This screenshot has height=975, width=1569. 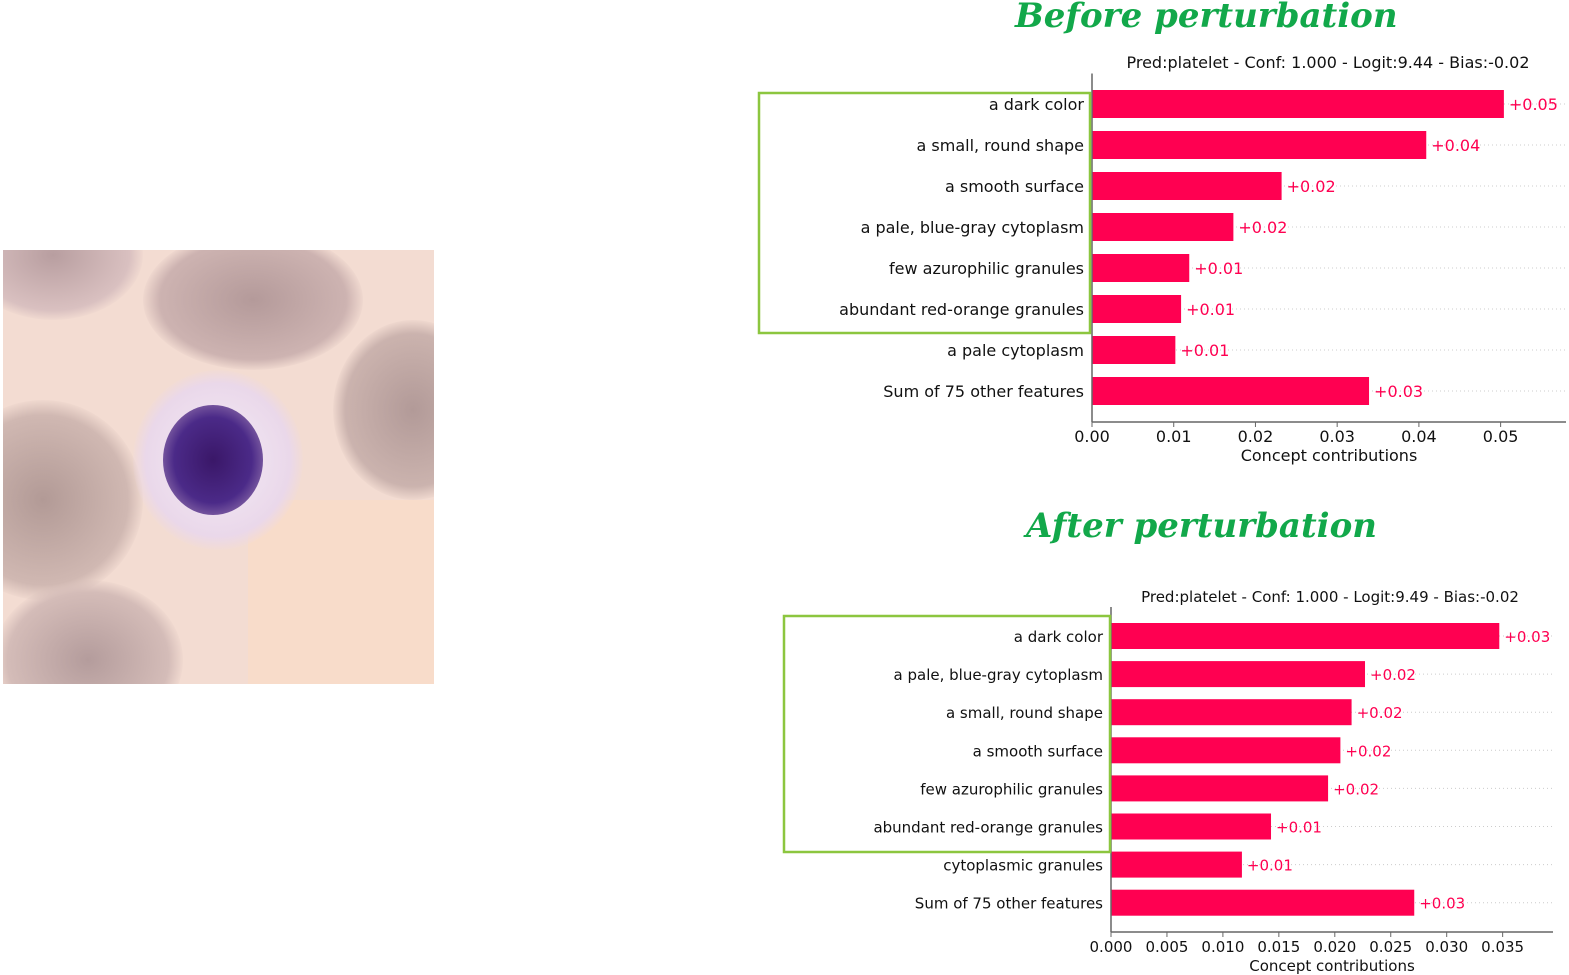 What do you see at coordinates (1222, 947) in the screenshot?
I see `x-tick-label: 0.010` at bounding box center [1222, 947].